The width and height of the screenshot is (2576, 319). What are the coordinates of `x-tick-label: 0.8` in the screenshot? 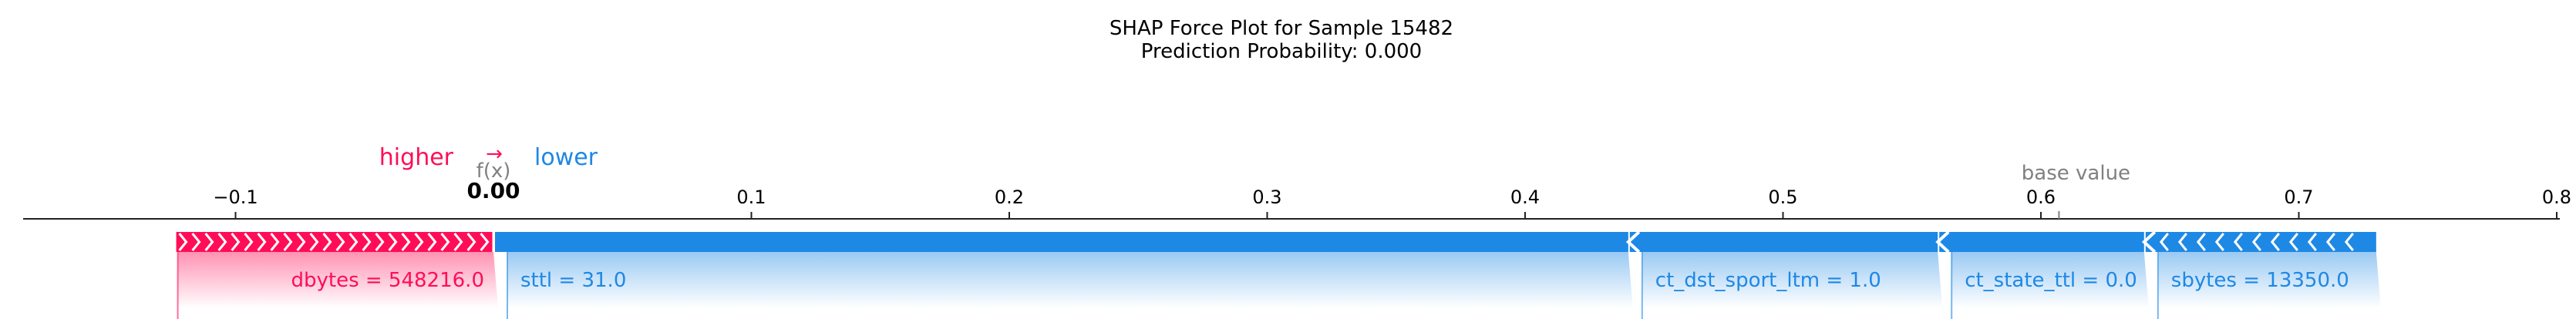 It's located at (2557, 197).